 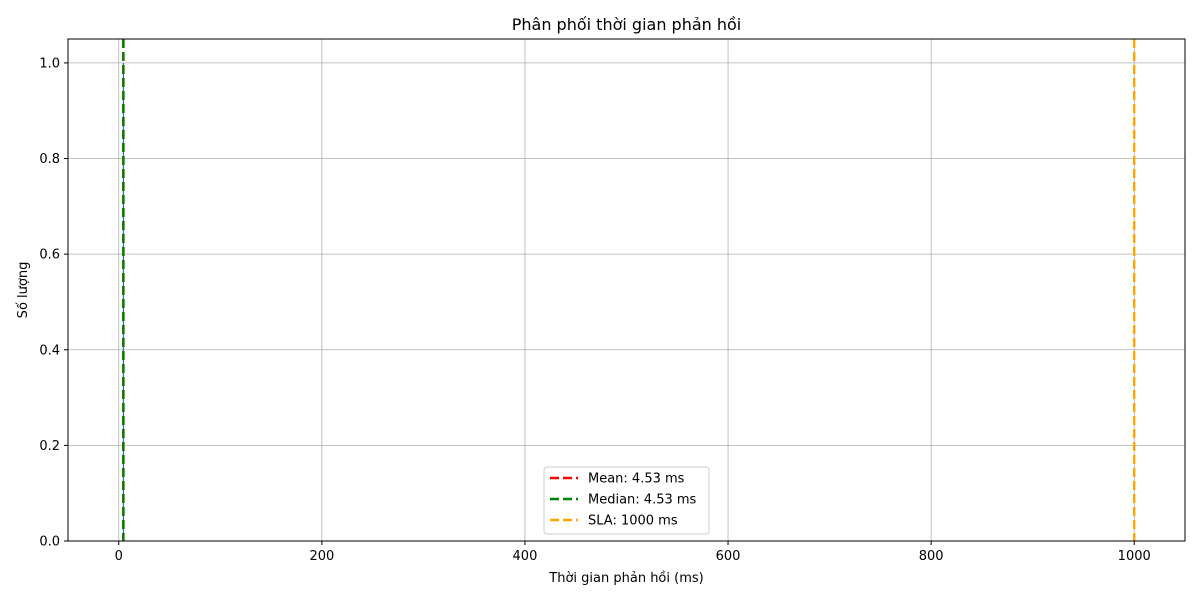 I want to click on legend-entry-label: Median: 4.53 ms, so click(x=642, y=500).